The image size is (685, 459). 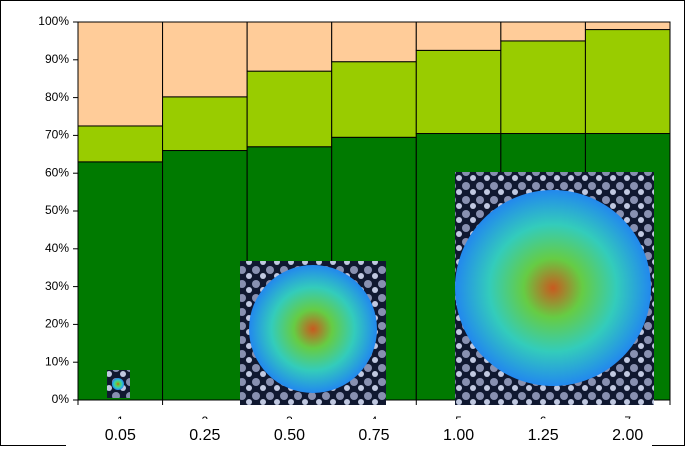 What do you see at coordinates (553, 288) in the screenshot?
I see `image-large-sphere` at bounding box center [553, 288].